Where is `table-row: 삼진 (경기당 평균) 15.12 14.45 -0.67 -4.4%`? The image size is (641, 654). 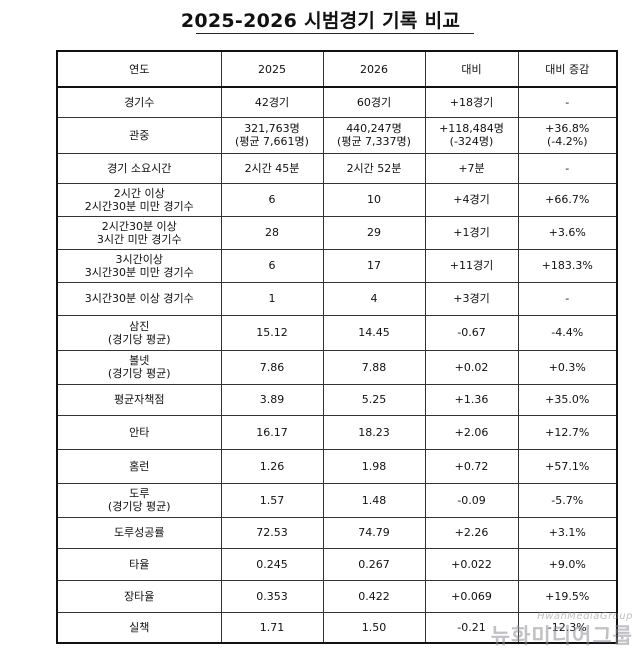
table-row: 삼진 (경기당 평균) 15.12 14.45 -0.67 -4.4% is located at coordinates (337, 332).